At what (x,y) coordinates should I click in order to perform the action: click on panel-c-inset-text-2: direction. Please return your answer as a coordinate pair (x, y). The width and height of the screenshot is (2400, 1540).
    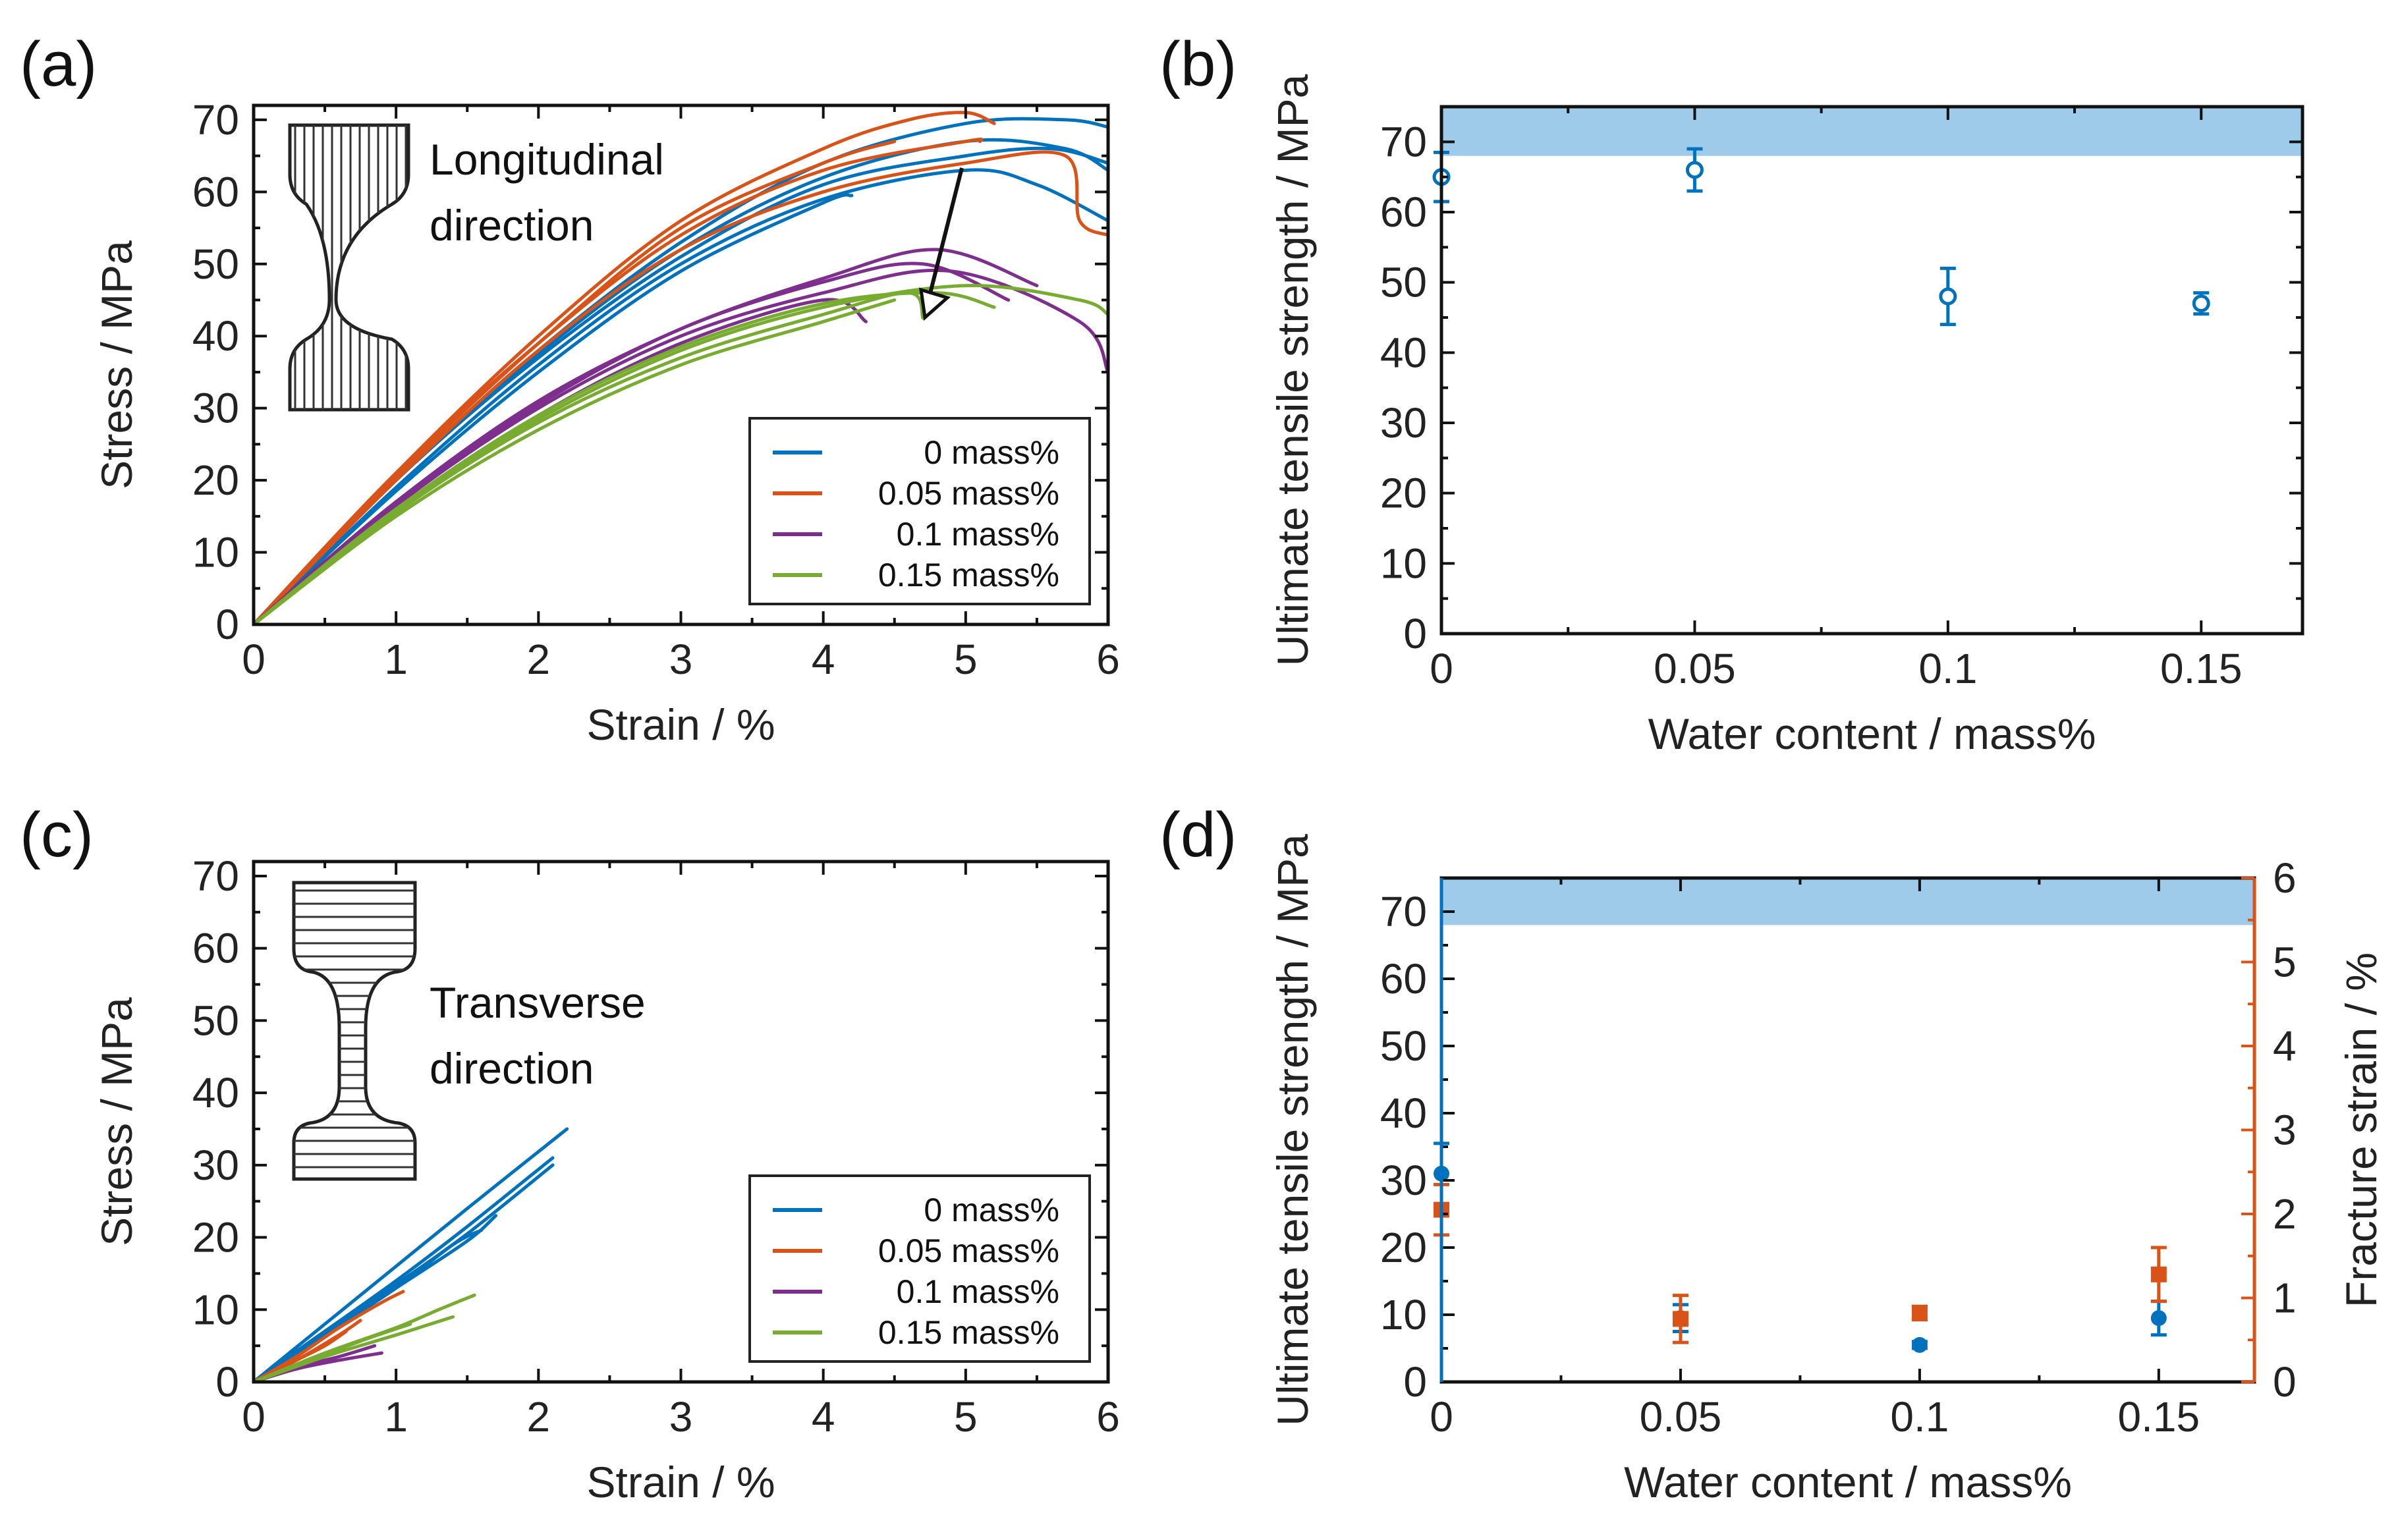
    Looking at the image, I should click on (512, 1068).